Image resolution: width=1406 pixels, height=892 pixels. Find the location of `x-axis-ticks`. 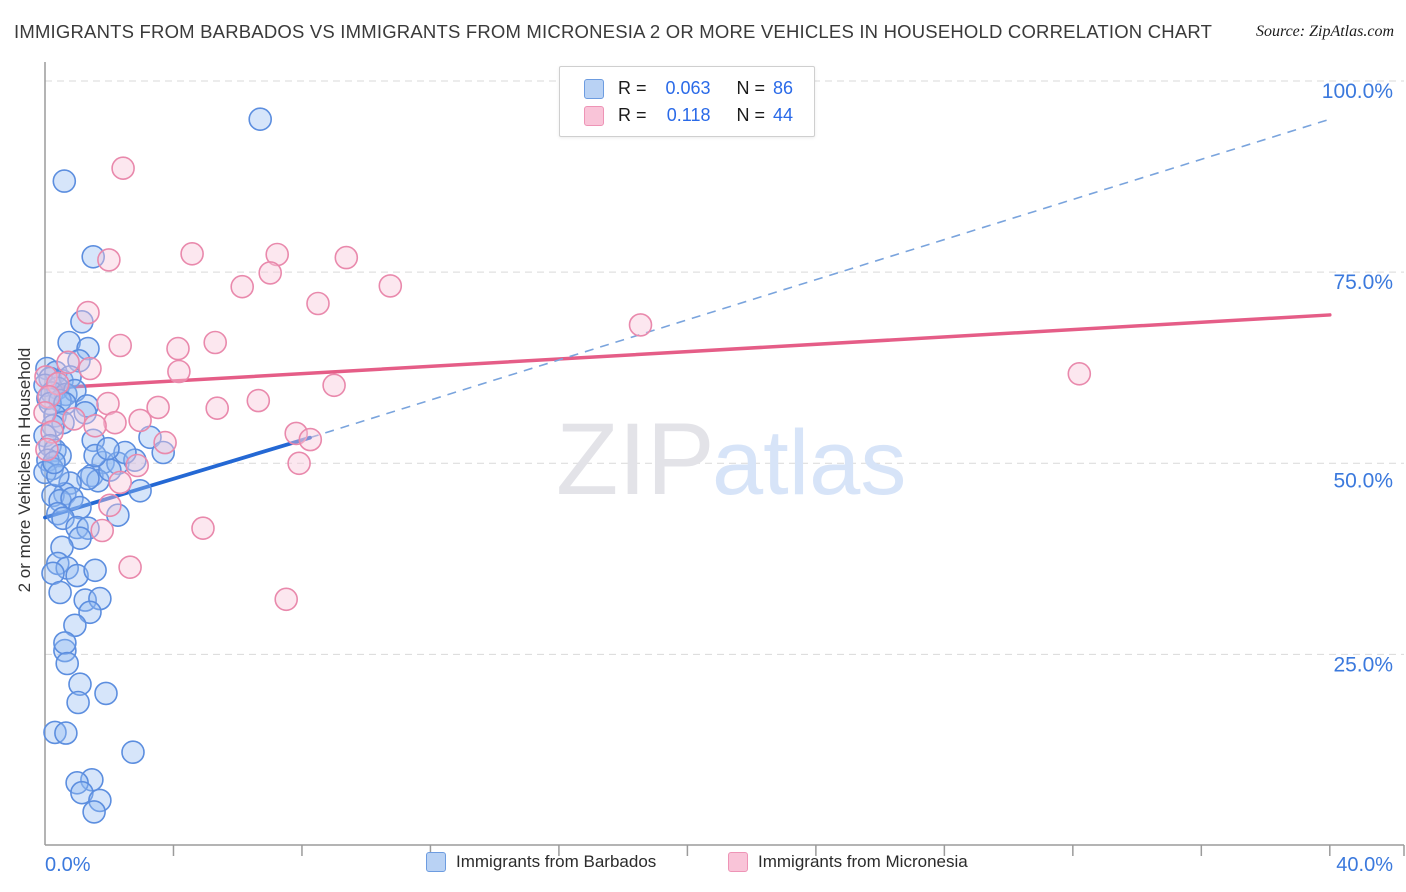

x-axis-ticks is located at coordinates (788, 850).